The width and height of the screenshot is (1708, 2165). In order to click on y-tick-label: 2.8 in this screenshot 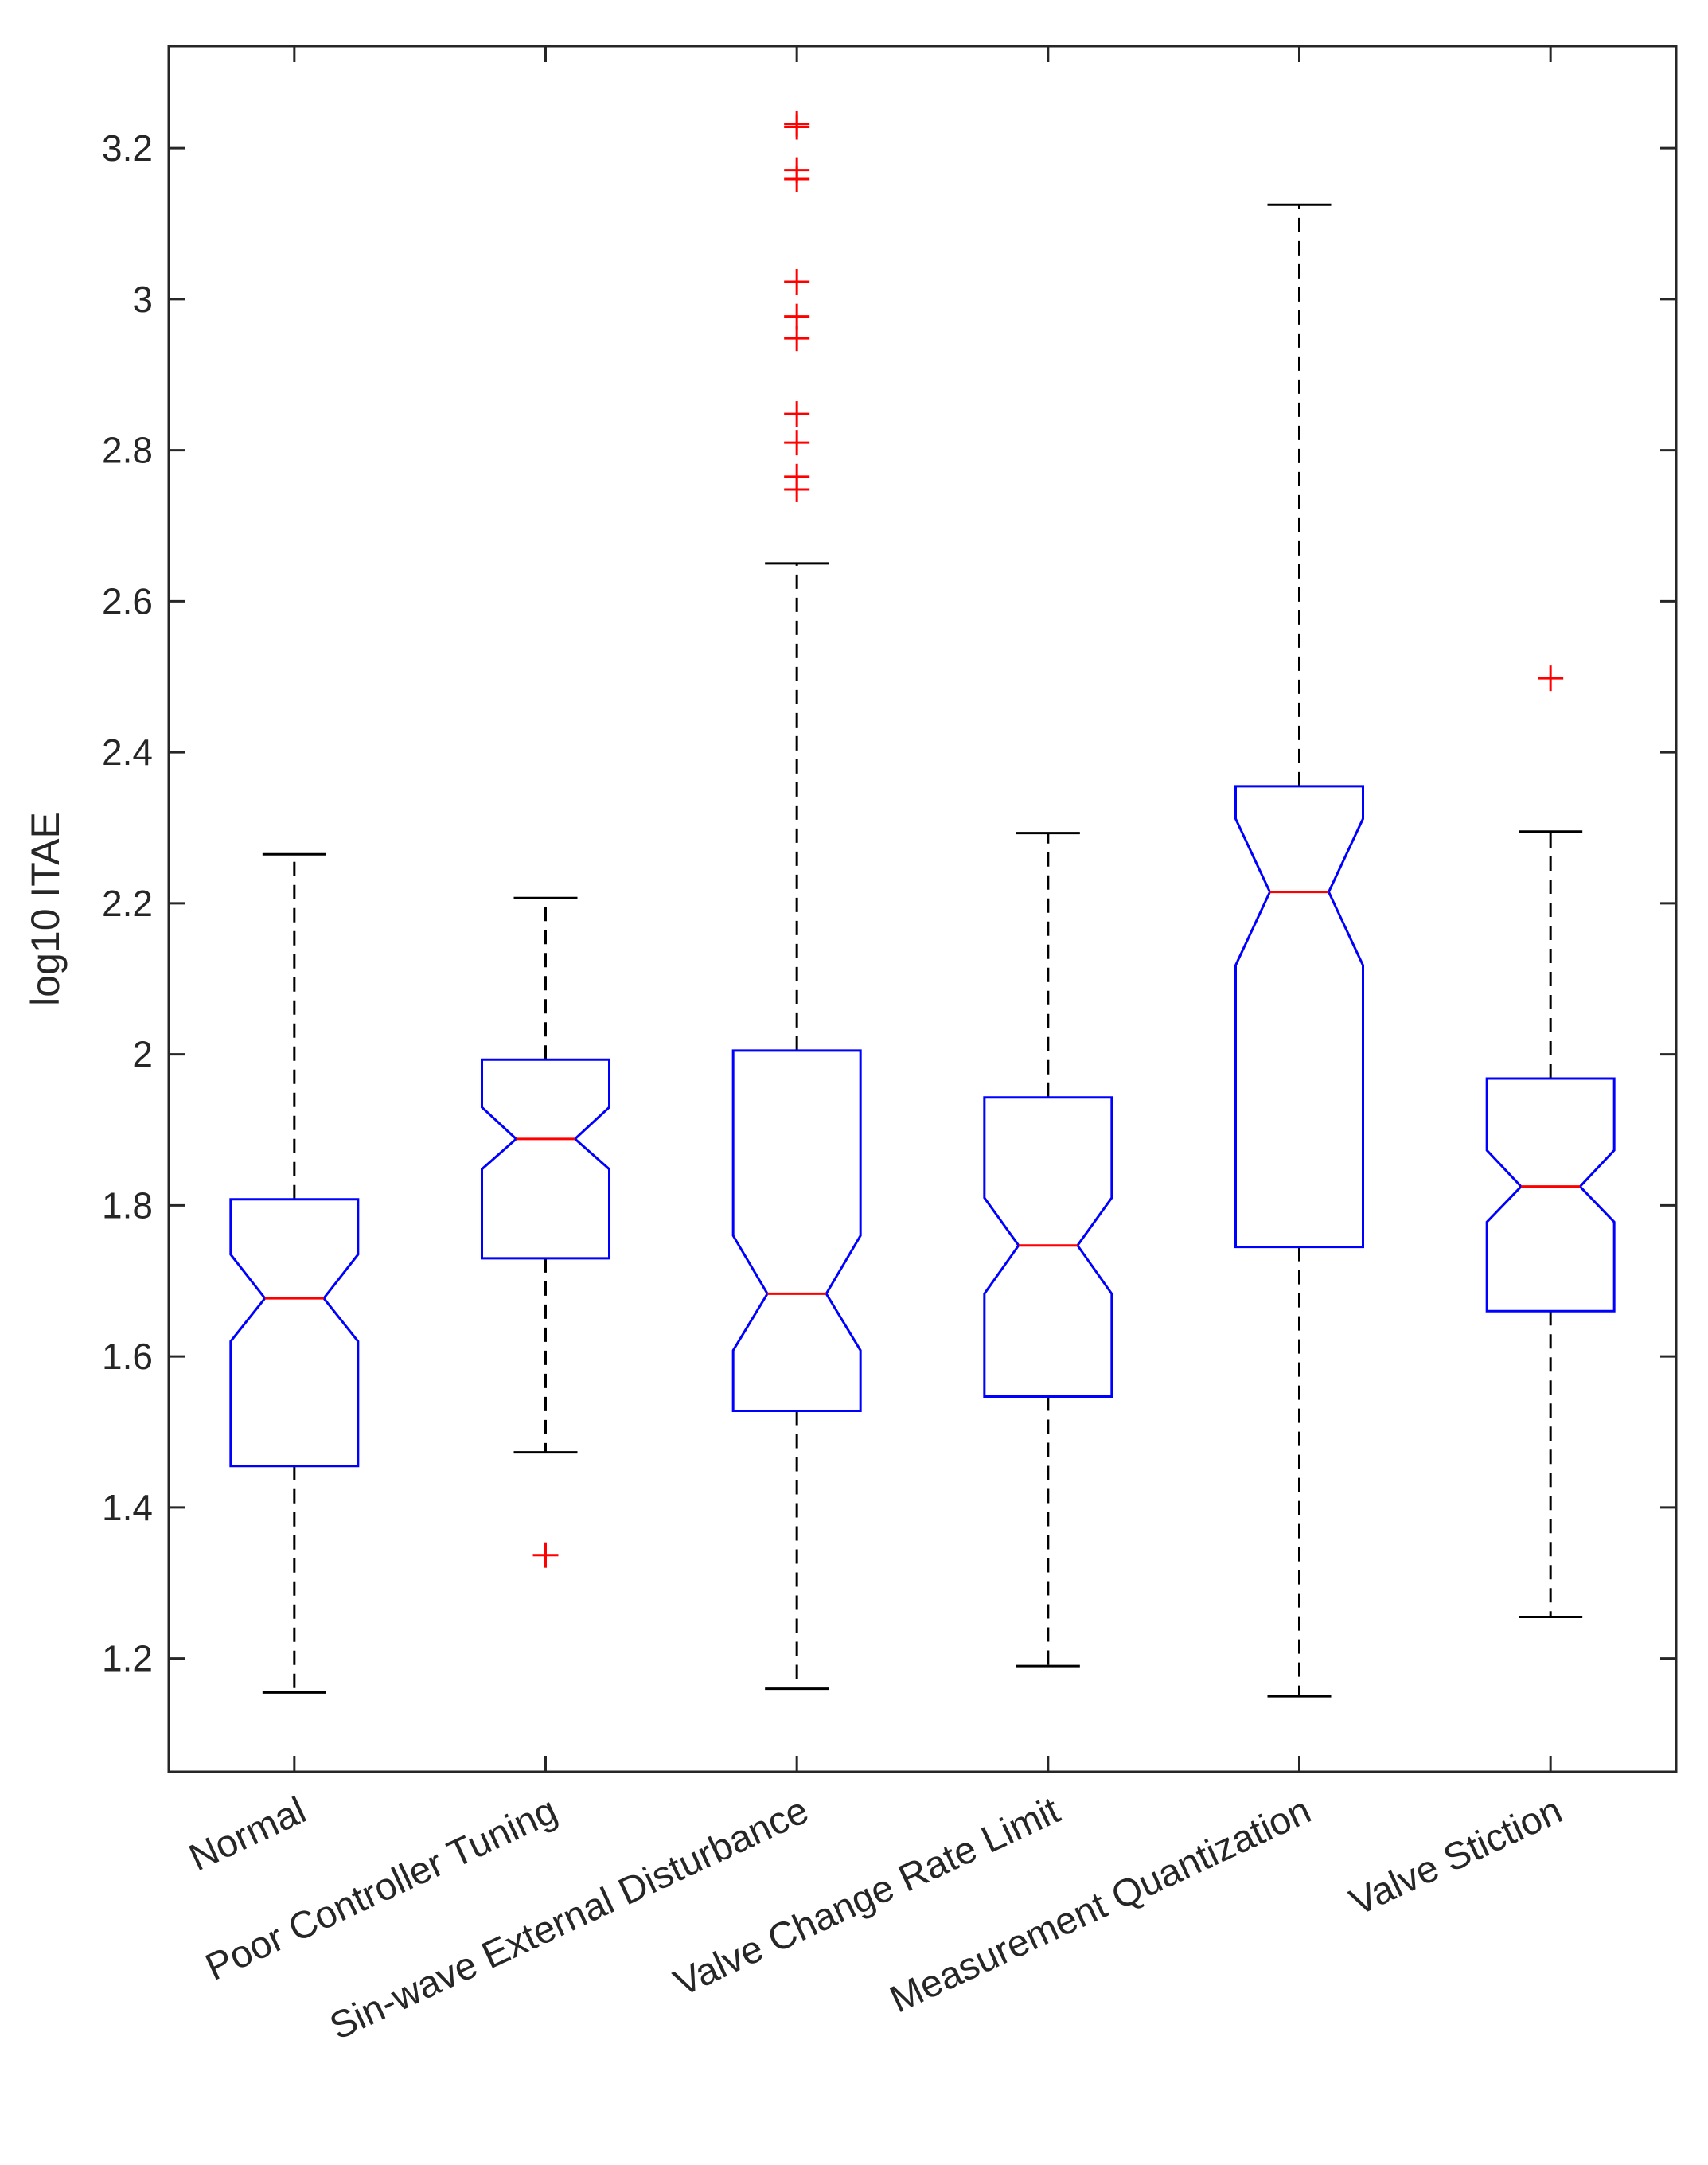, I will do `click(127, 450)`.